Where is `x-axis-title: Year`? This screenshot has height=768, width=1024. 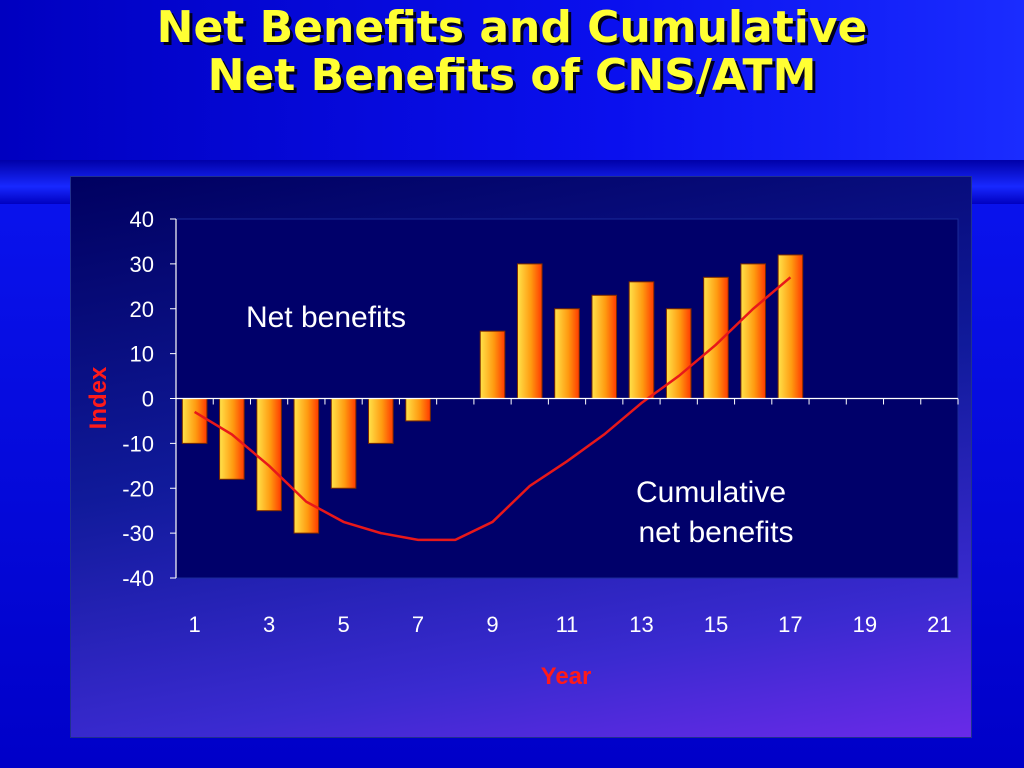 x-axis-title: Year is located at coordinates (566, 676).